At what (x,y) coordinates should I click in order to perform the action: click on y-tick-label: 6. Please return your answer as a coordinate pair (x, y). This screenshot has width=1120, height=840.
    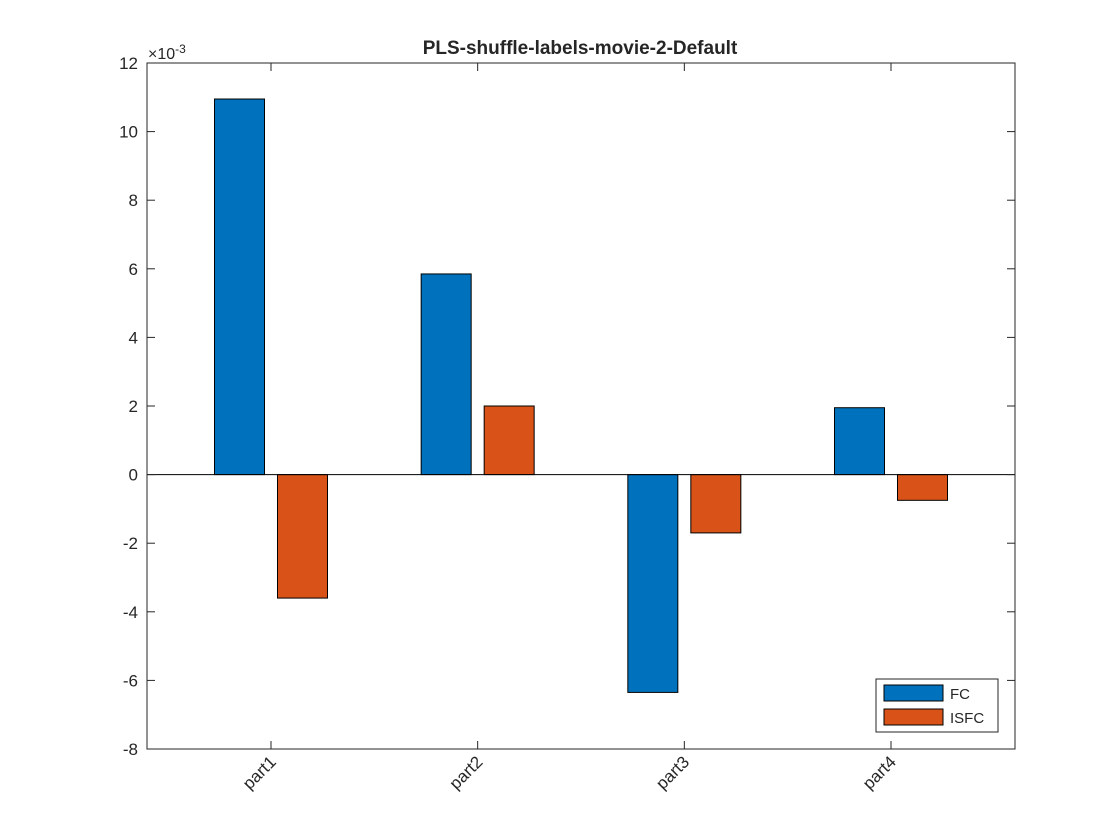
    Looking at the image, I should click on (133, 269).